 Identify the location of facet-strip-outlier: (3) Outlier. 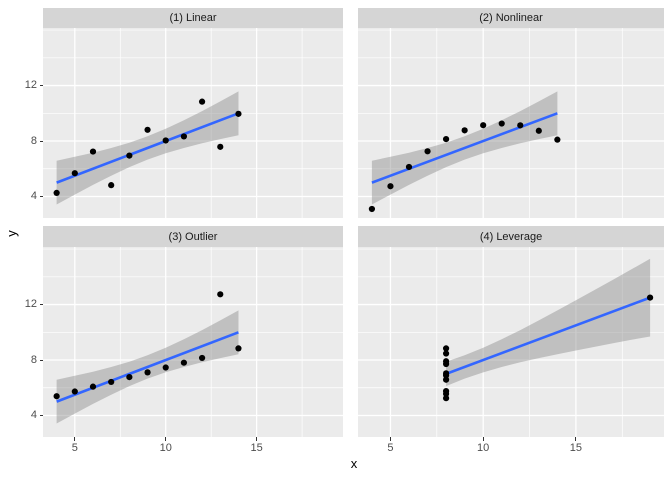
(193, 236).